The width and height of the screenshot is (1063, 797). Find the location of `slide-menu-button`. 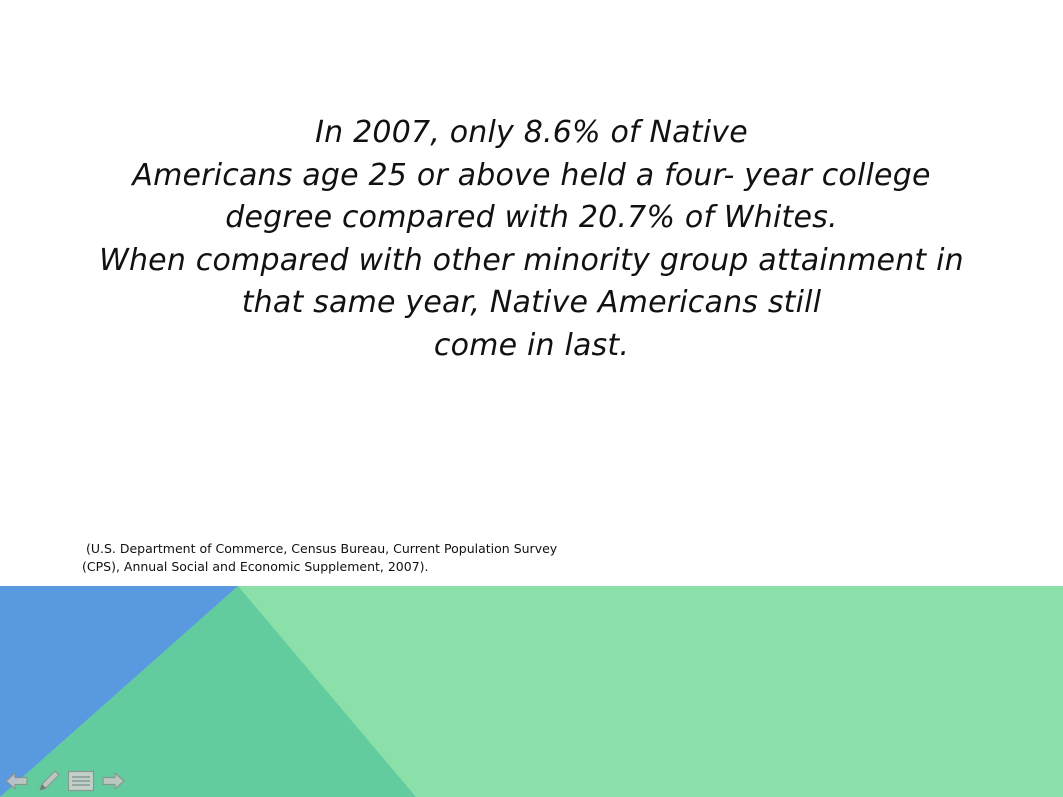

slide-menu-button is located at coordinates (81, 781).